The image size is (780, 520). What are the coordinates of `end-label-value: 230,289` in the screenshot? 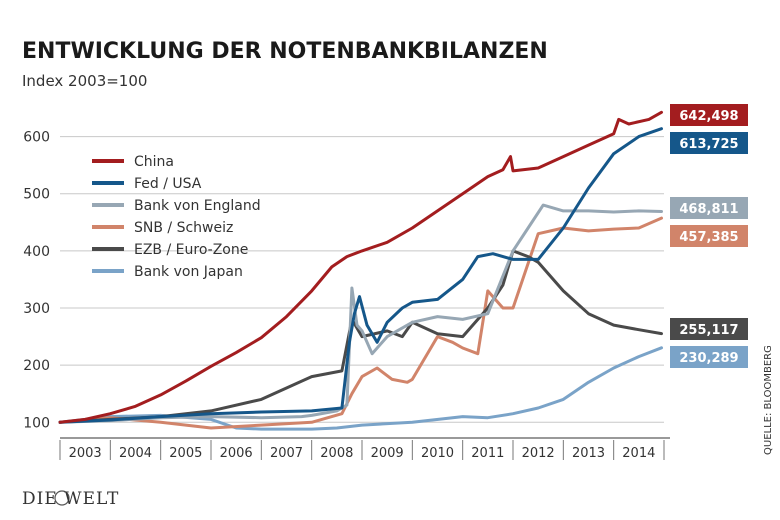 It's located at (708, 358).